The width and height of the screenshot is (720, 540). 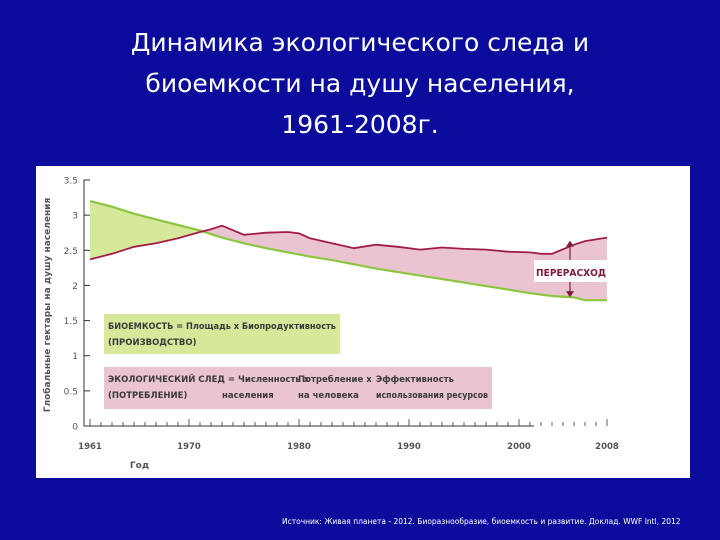 What do you see at coordinates (90, 447) in the screenshot?
I see `x-tick-label: 1961` at bounding box center [90, 447].